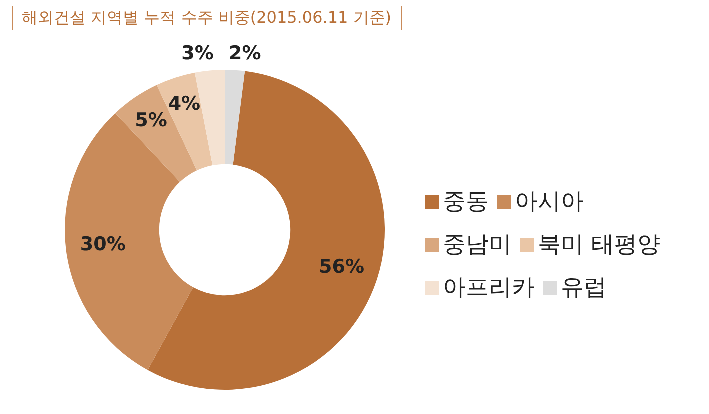 This screenshot has width=709, height=414. I want to click on data-label: 3%, so click(198, 53).